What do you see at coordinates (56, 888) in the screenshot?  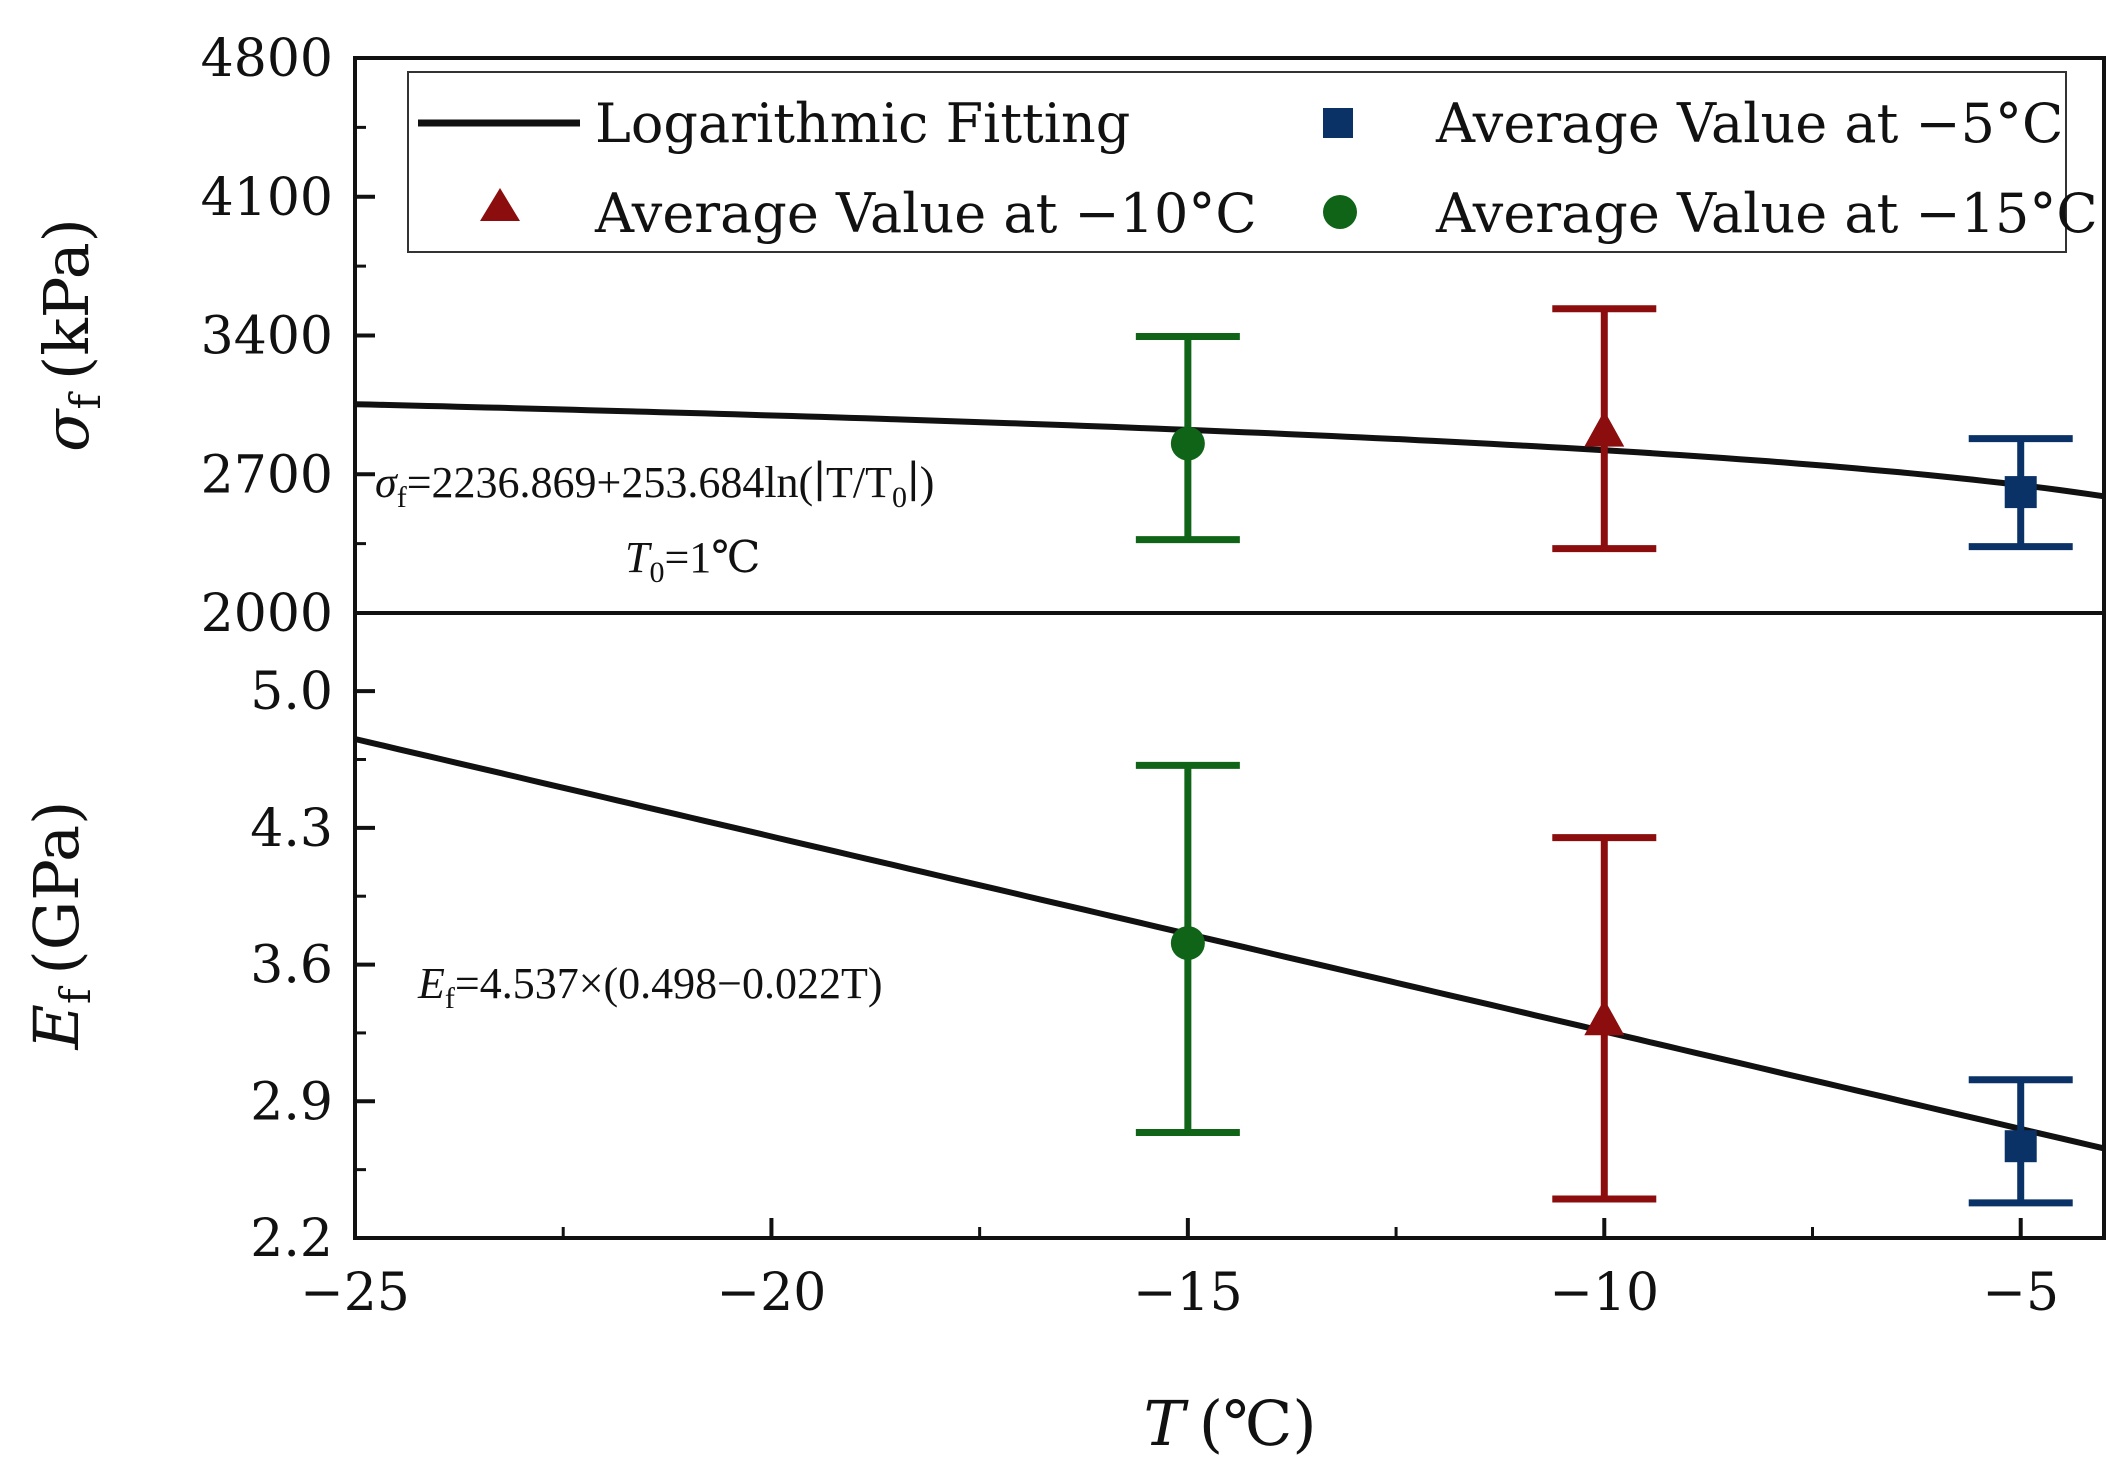 I see `bottom-ylabel-unit: (GPa)` at bounding box center [56, 888].